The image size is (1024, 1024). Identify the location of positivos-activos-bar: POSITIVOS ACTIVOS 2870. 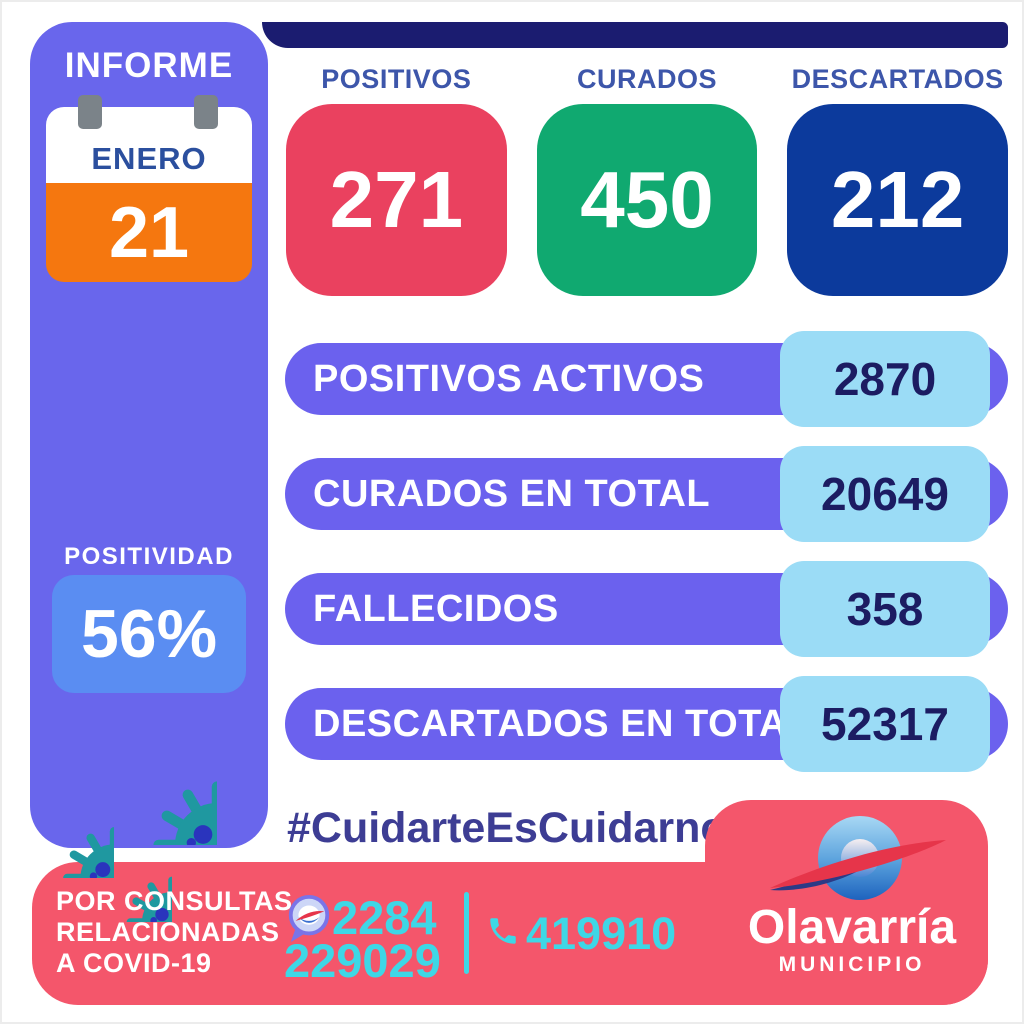
(646, 379).